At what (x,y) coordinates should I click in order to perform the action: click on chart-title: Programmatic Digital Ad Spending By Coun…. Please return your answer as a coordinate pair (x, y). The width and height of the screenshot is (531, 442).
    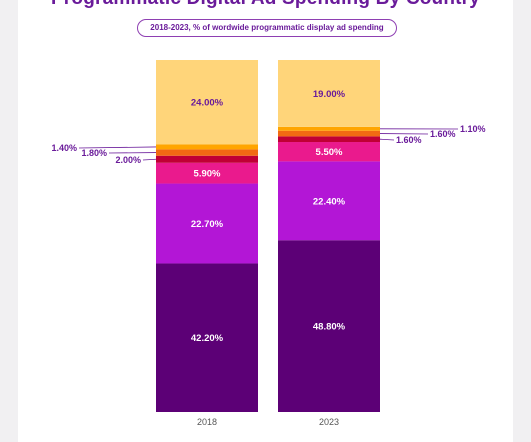
    Looking at the image, I should click on (265, 5).